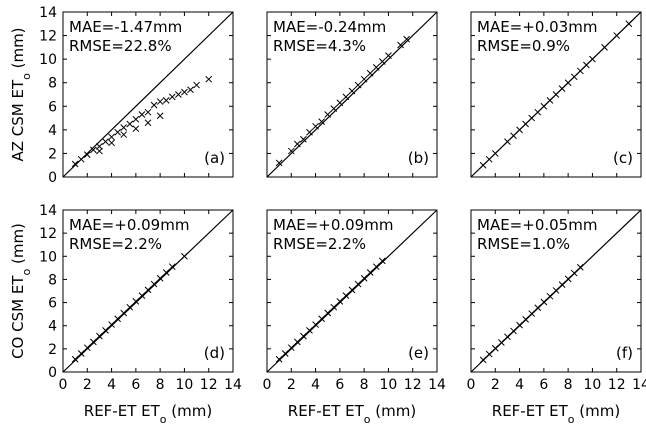 The image size is (646, 425). What do you see at coordinates (163, 419) in the screenshot?
I see `x-axis-label-part: o` at bounding box center [163, 419].